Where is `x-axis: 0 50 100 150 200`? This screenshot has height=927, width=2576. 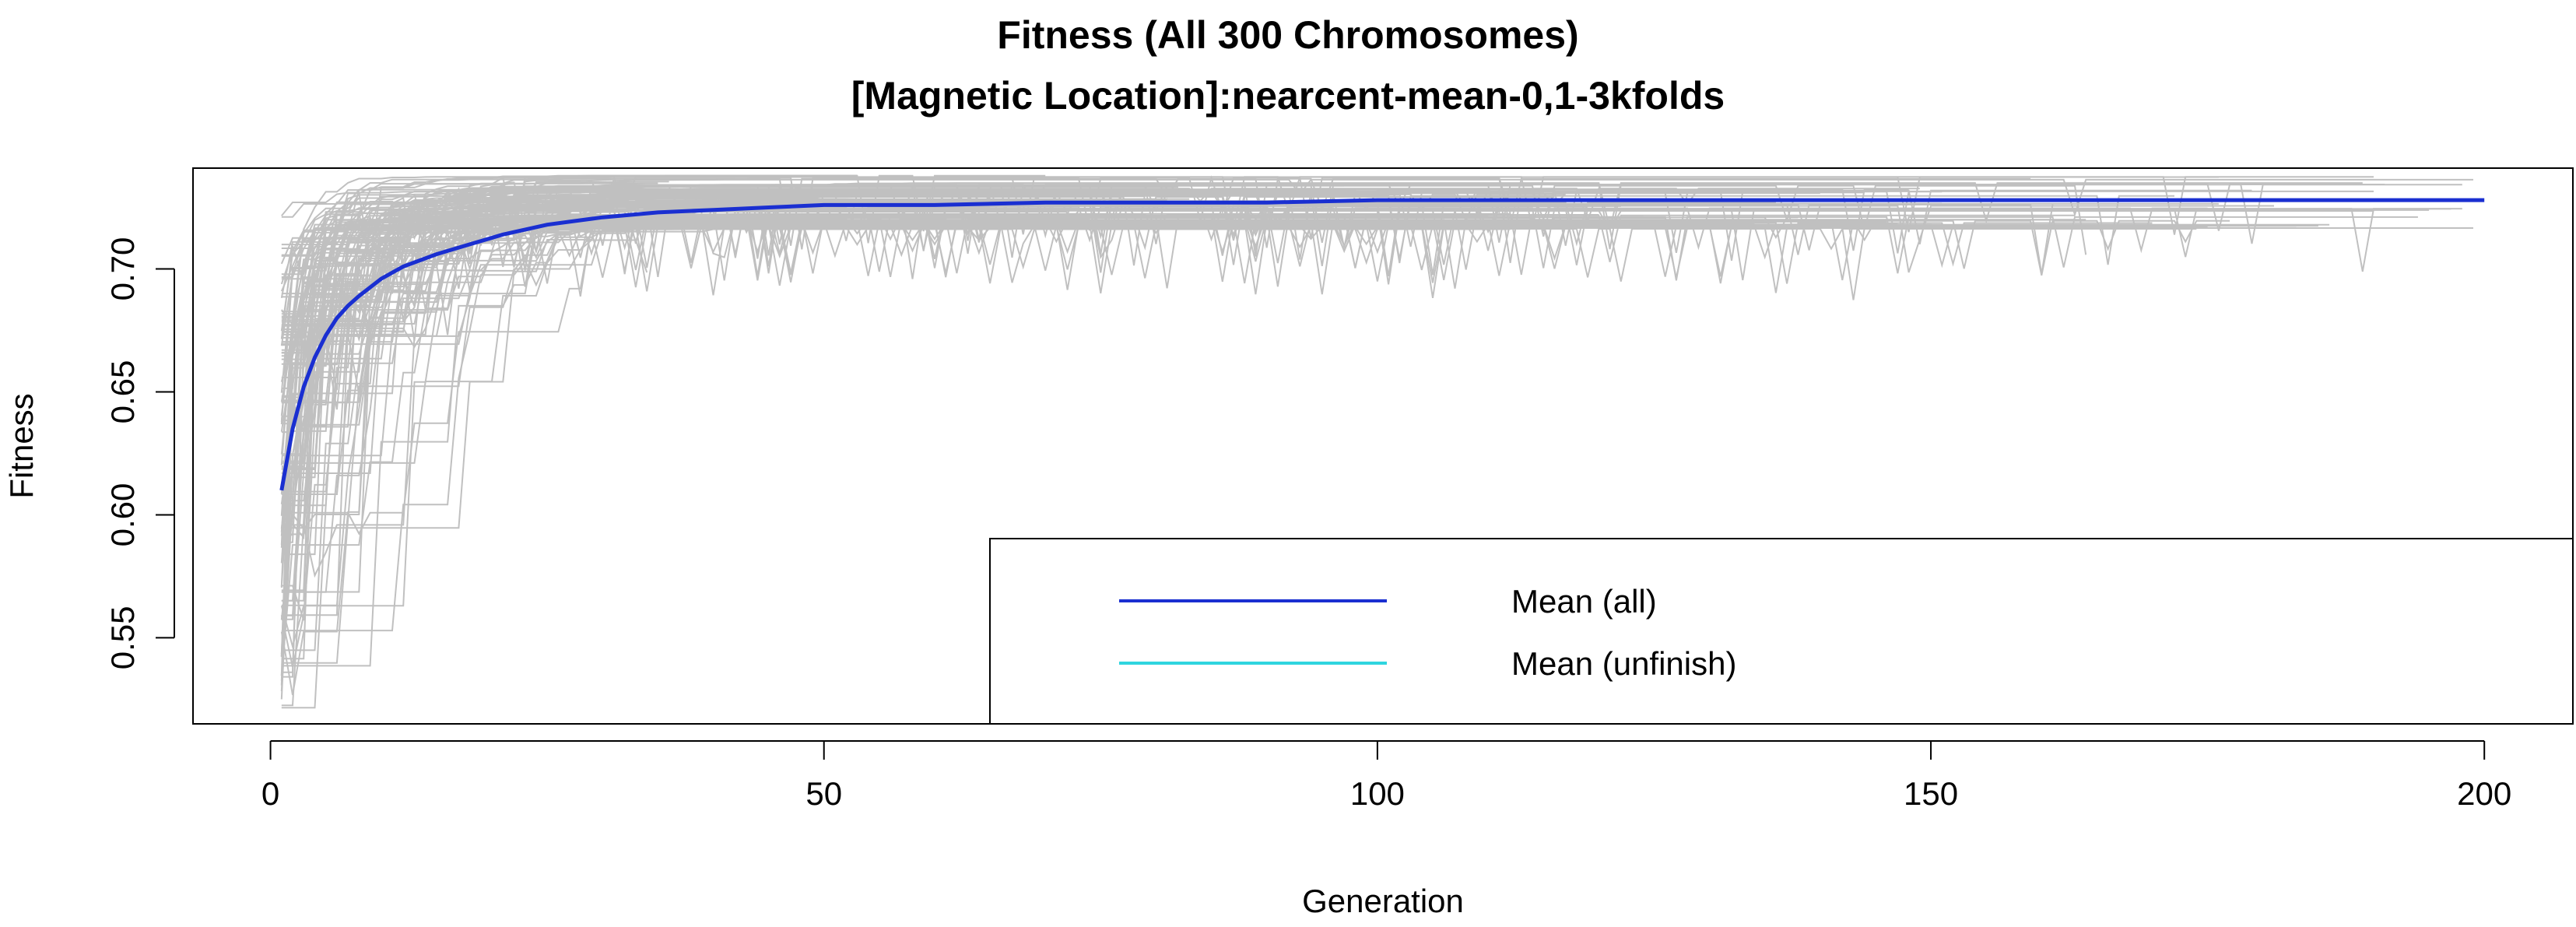
x-axis: 0 50 100 150 200 is located at coordinates (1386, 776).